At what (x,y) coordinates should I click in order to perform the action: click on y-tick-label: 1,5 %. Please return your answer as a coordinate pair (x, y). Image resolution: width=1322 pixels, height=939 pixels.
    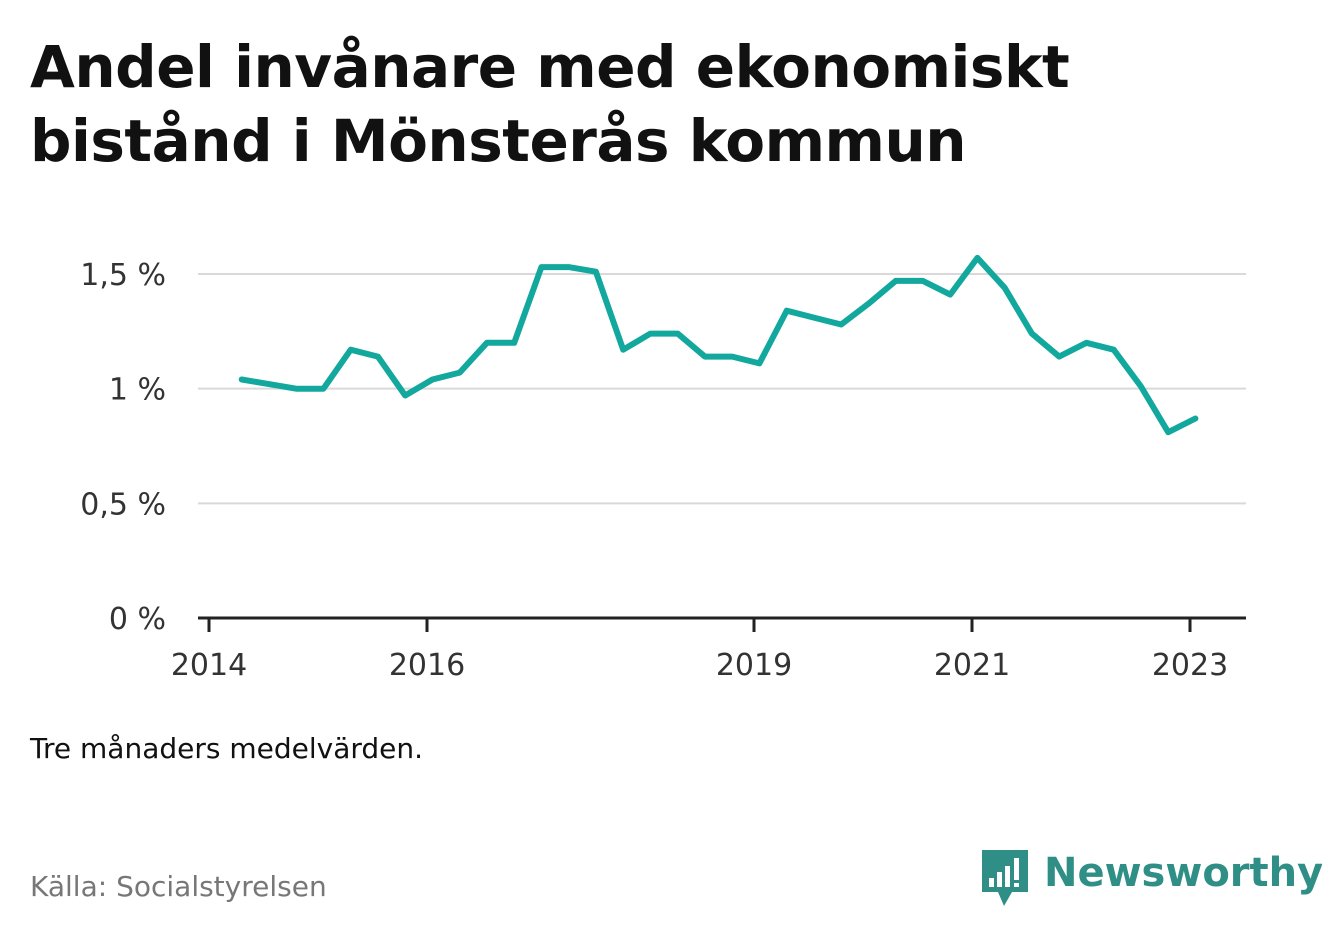
    Looking at the image, I should click on (123, 275).